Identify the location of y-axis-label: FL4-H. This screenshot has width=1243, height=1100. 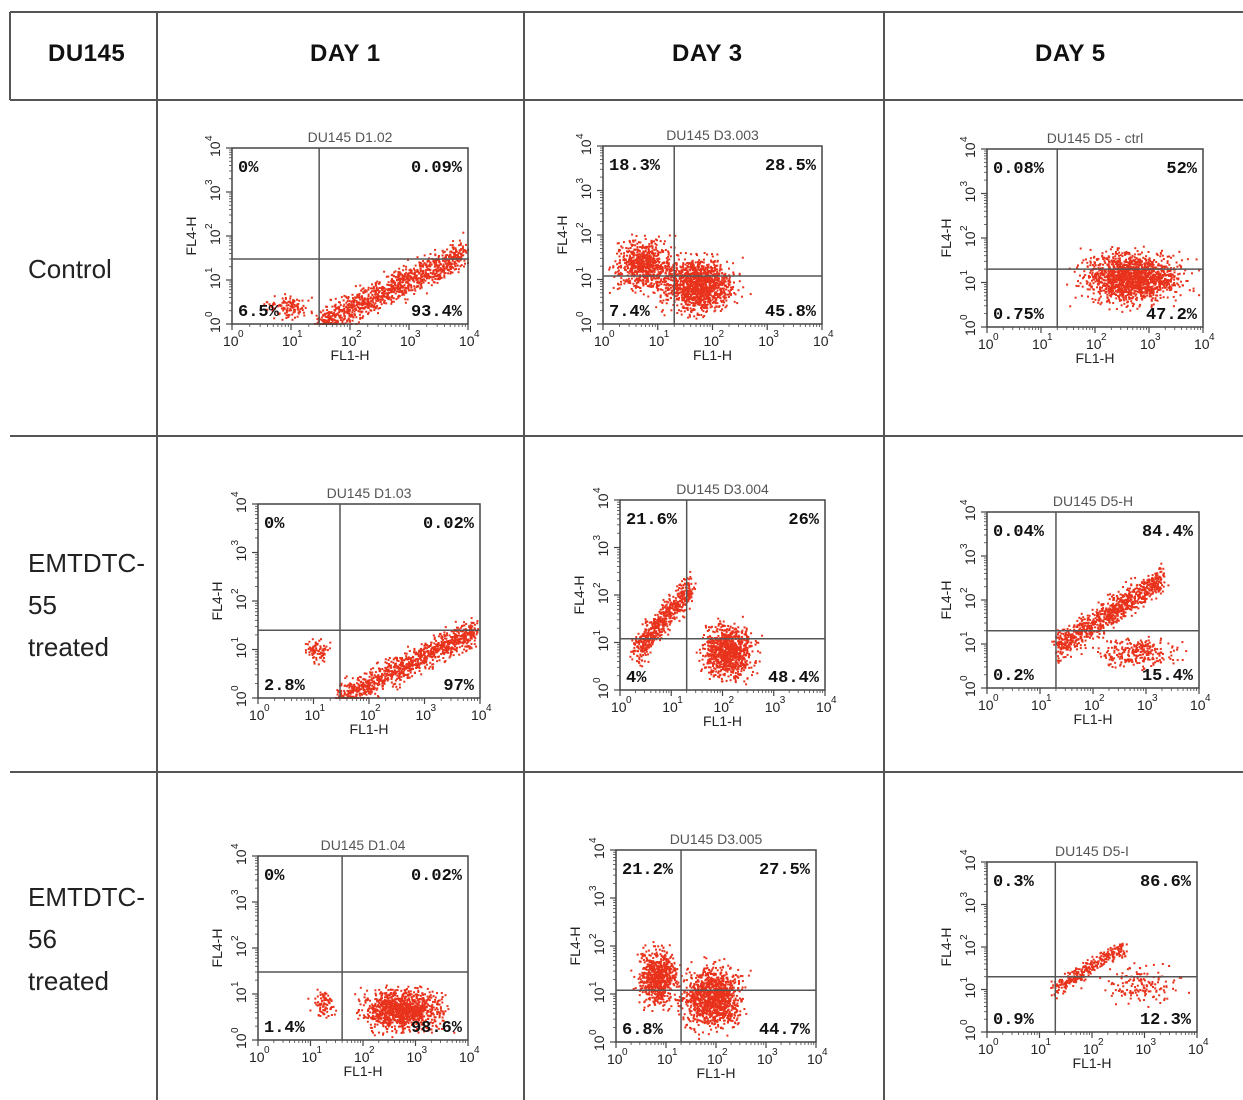
(191, 236).